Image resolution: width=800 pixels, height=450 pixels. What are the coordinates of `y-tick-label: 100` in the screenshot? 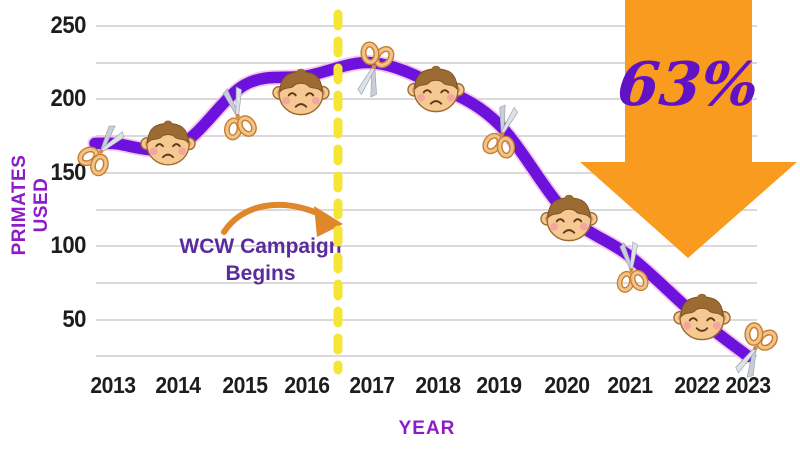 It's located at (68, 246).